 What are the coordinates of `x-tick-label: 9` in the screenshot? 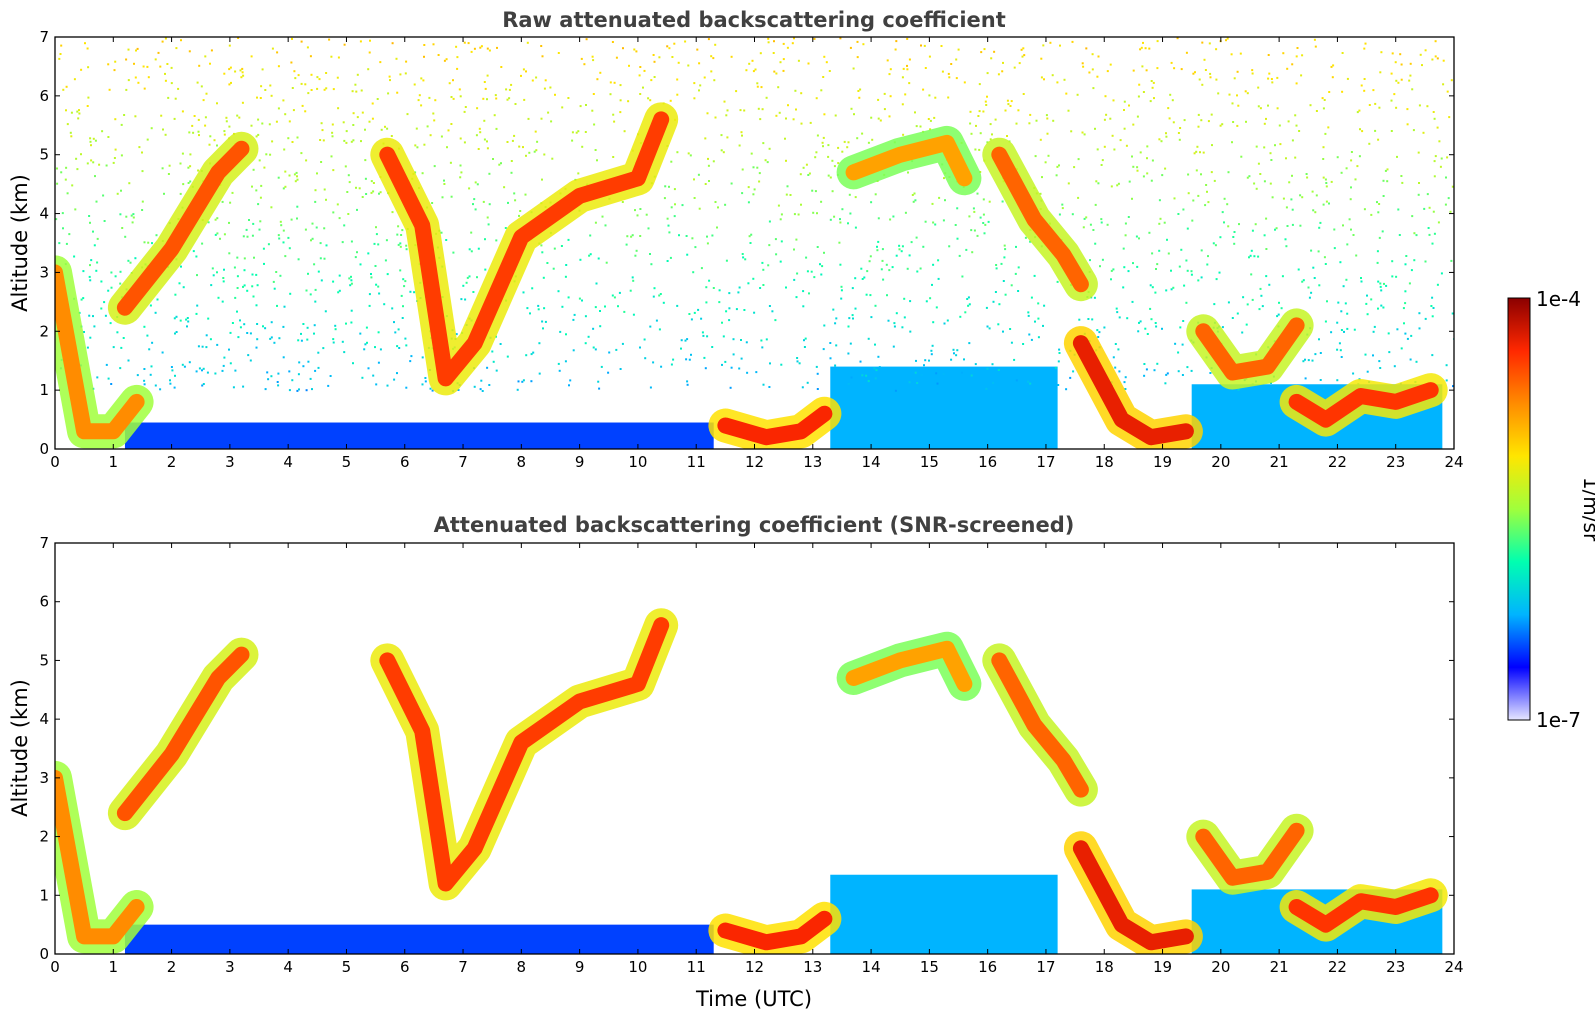 It's located at (580, 967).